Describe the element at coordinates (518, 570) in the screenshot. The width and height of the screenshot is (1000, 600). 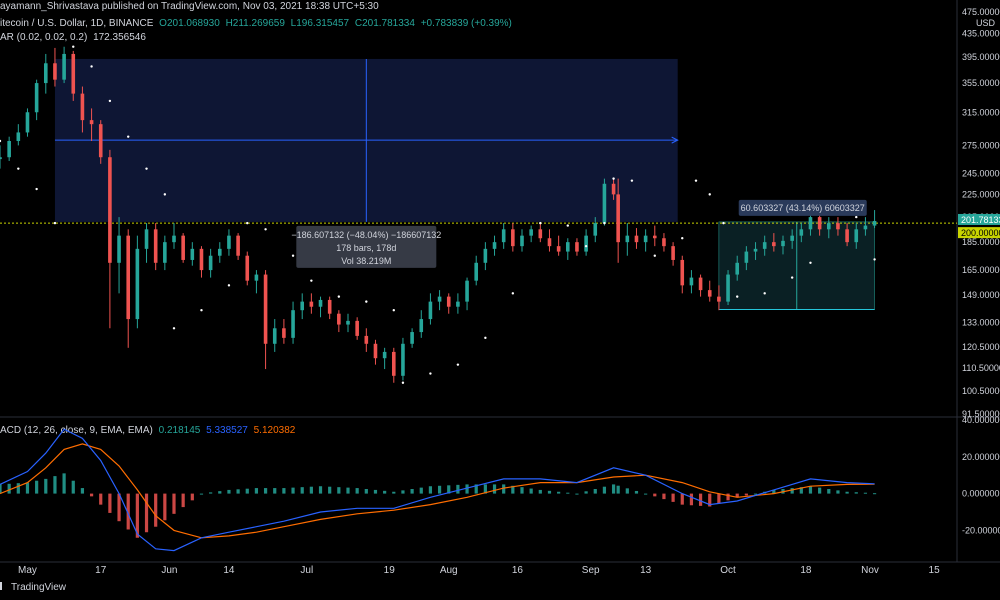
I see `time-tick-label: 16` at that location.